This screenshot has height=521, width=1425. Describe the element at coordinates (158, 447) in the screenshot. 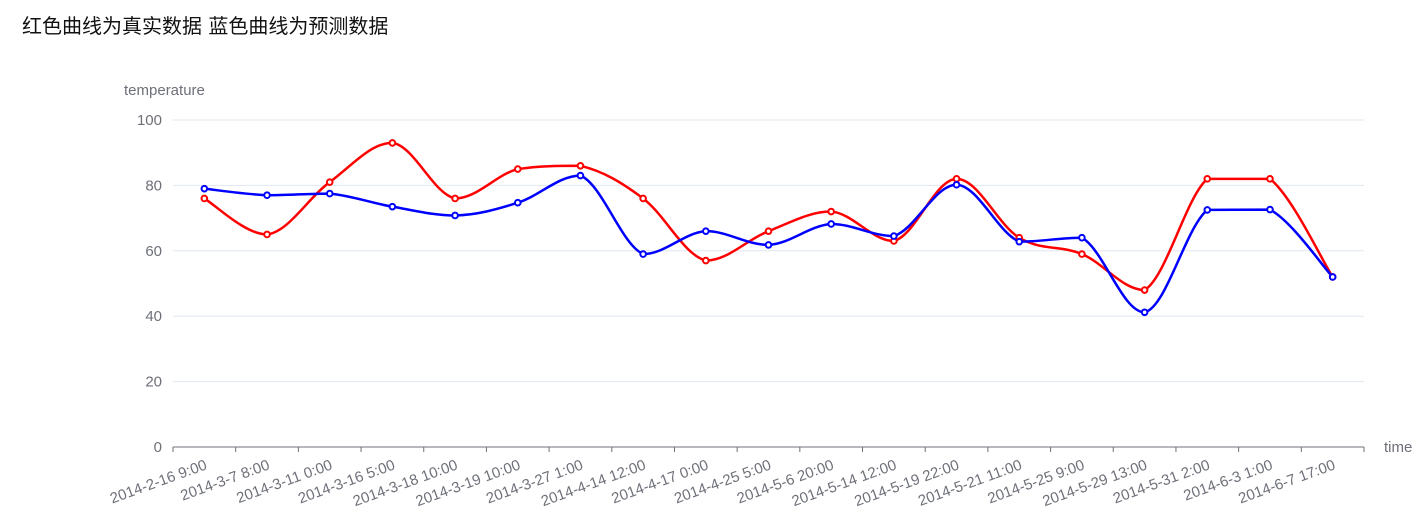

I see `y-tick-label: 0` at that location.